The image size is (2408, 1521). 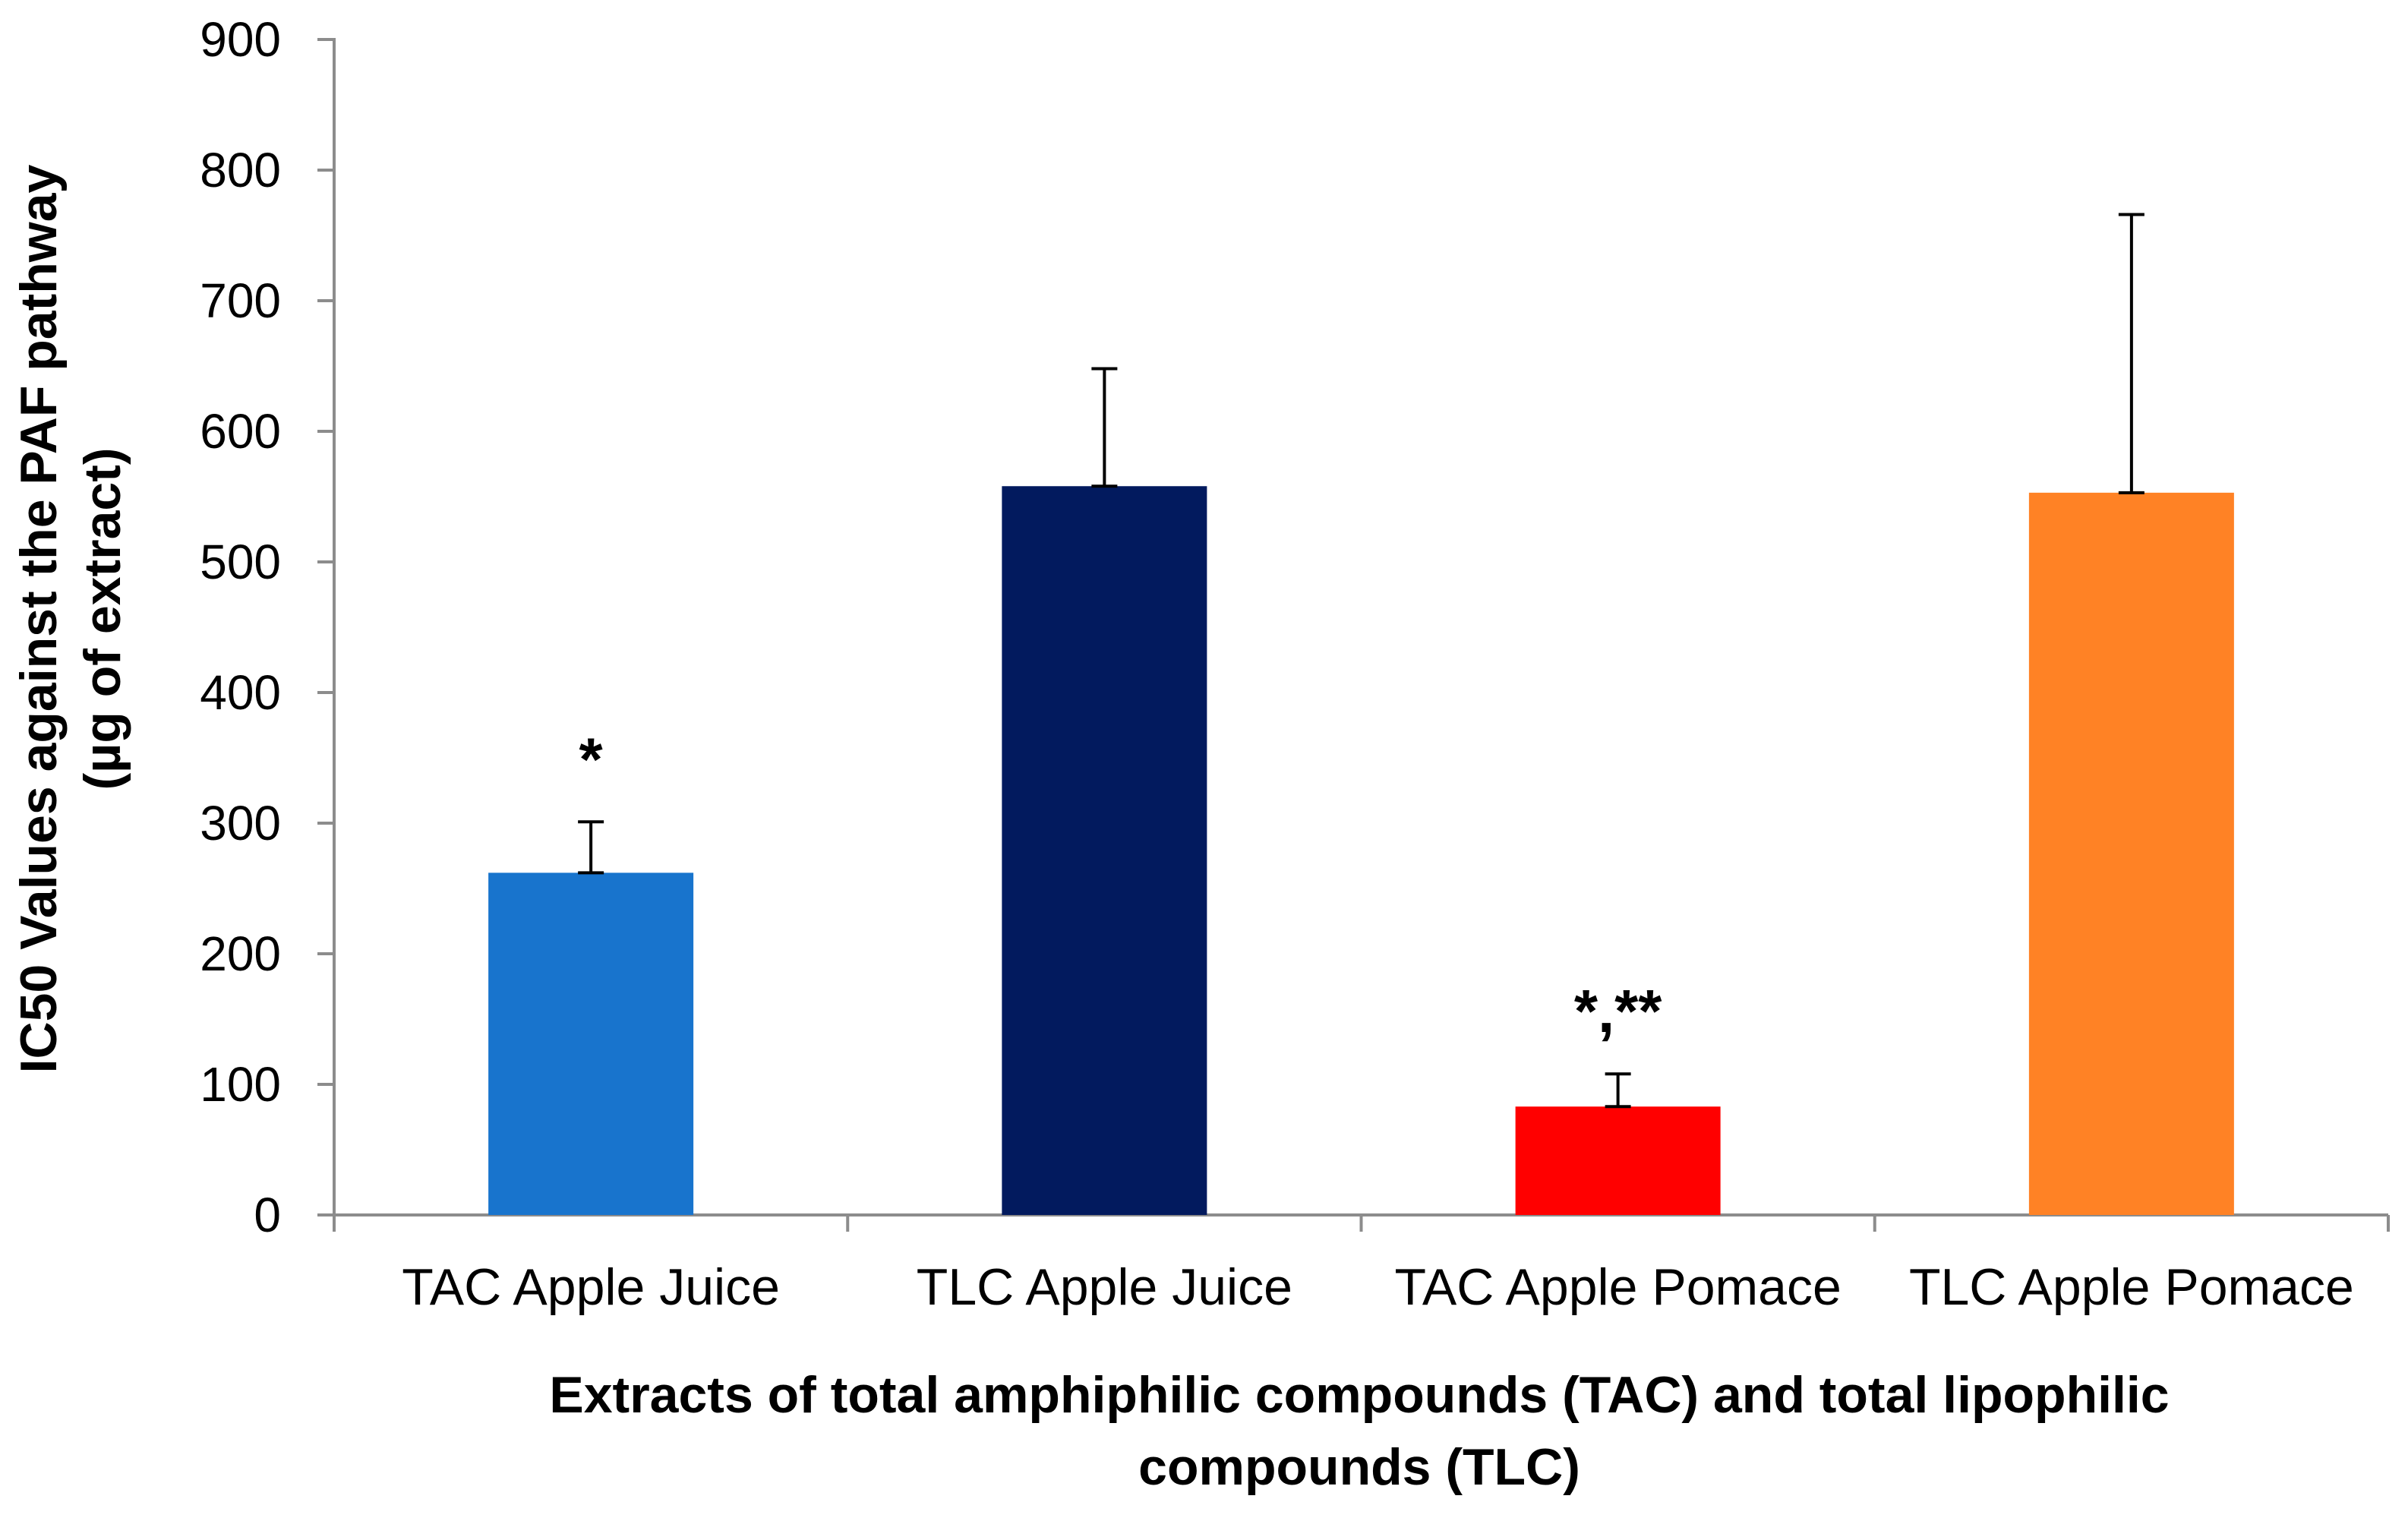 What do you see at coordinates (39, 618) in the screenshot?
I see `y-axis-title-line-1: IC50 Values against the PAF pathway` at bounding box center [39, 618].